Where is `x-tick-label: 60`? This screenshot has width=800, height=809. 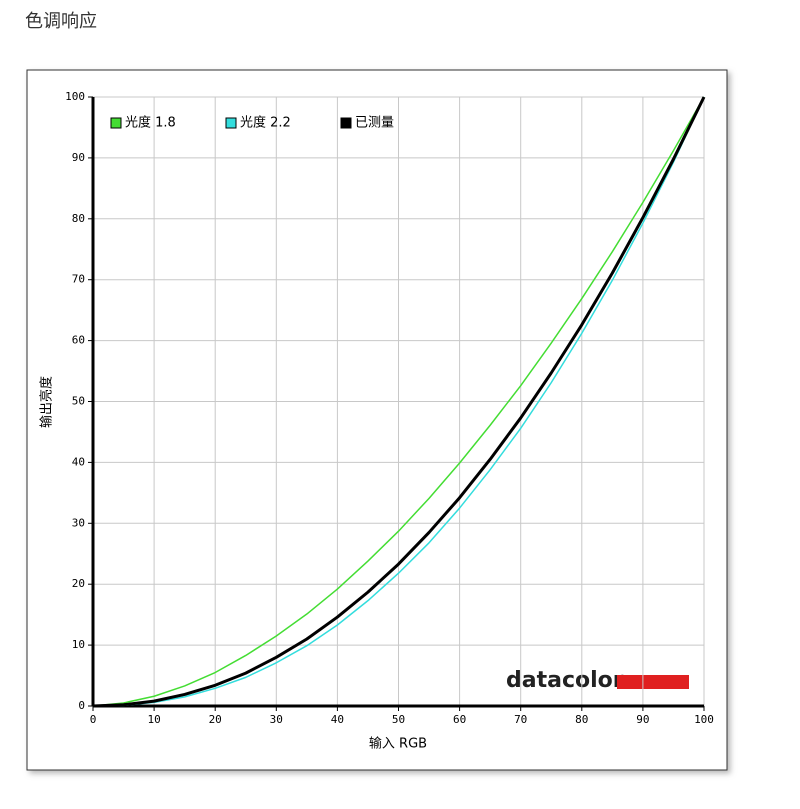 x-tick-label: 60 is located at coordinates (459, 719).